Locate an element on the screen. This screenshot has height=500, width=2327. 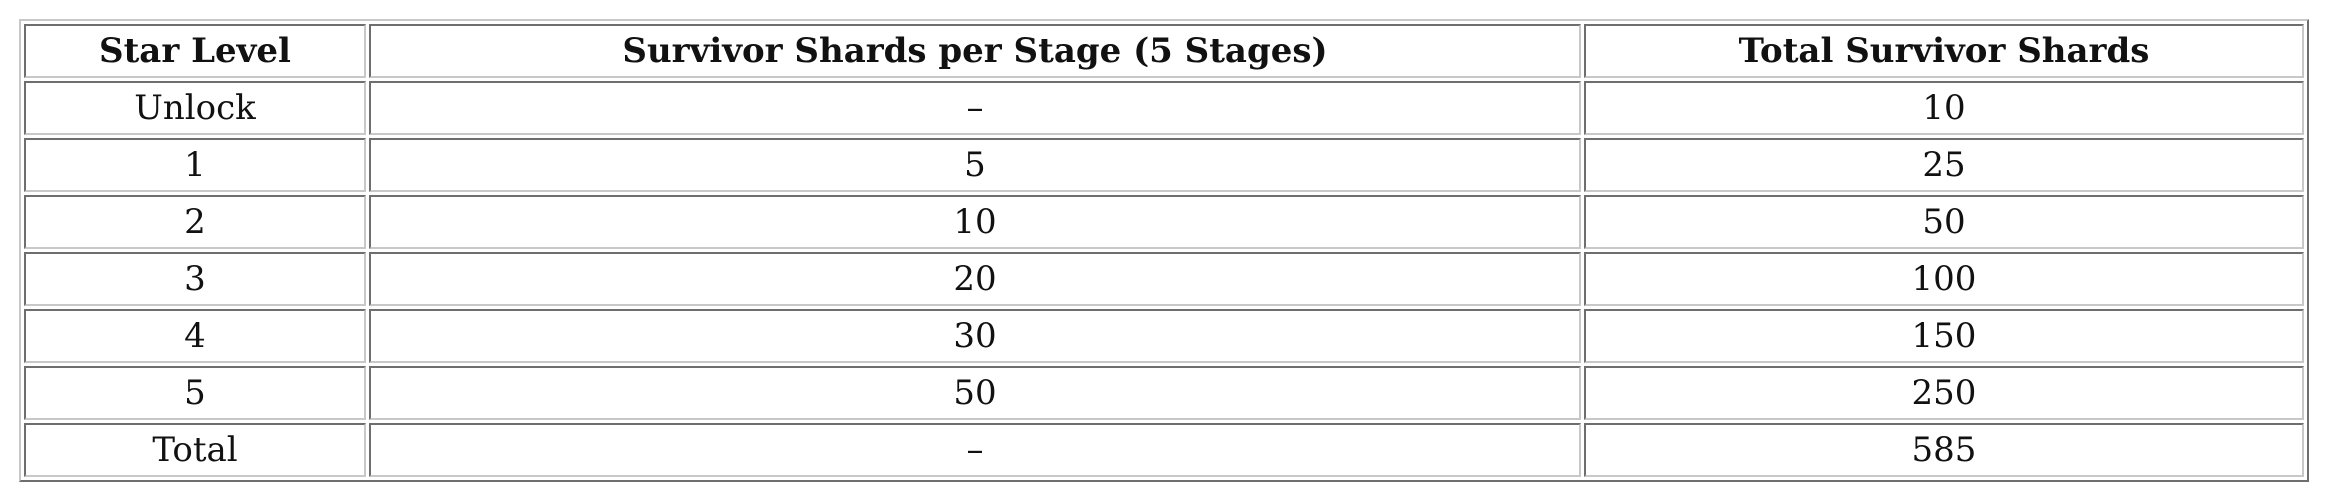
table-row: 2 10 50 is located at coordinates (1164, 222).